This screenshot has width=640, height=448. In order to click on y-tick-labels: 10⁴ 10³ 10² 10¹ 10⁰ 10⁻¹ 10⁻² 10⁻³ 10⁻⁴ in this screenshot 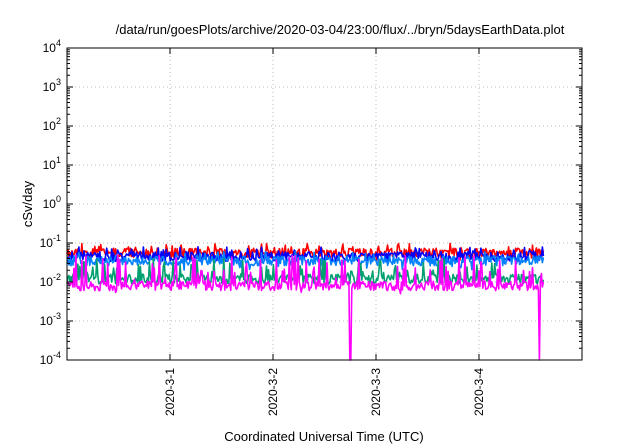, I will do `click(50, 202)`.